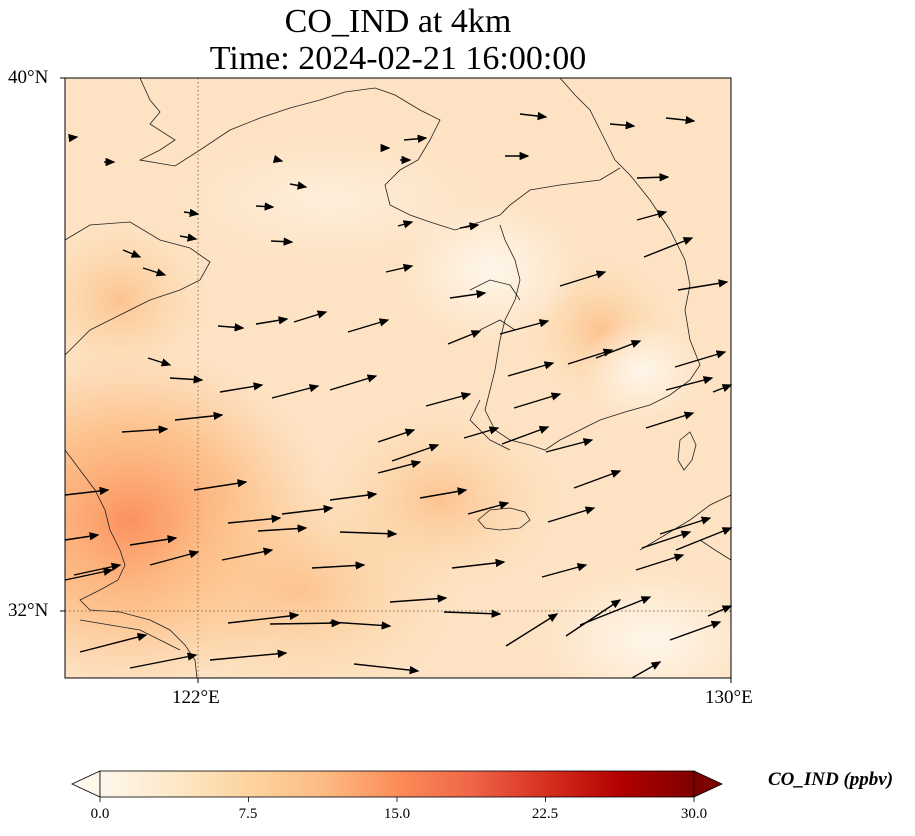 This screenshot has height=836, width=915. I want to click on colorbar-extend-low, so click(86, 784).